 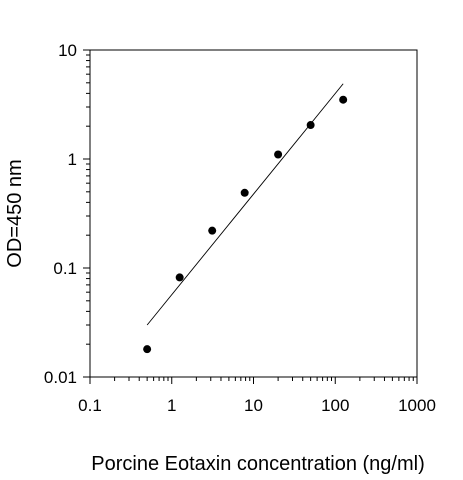 What do you see at coordinates (65, 268) in the screenshot?
I see `y-tick-label: 0.1` at bounding box center [65, 268].